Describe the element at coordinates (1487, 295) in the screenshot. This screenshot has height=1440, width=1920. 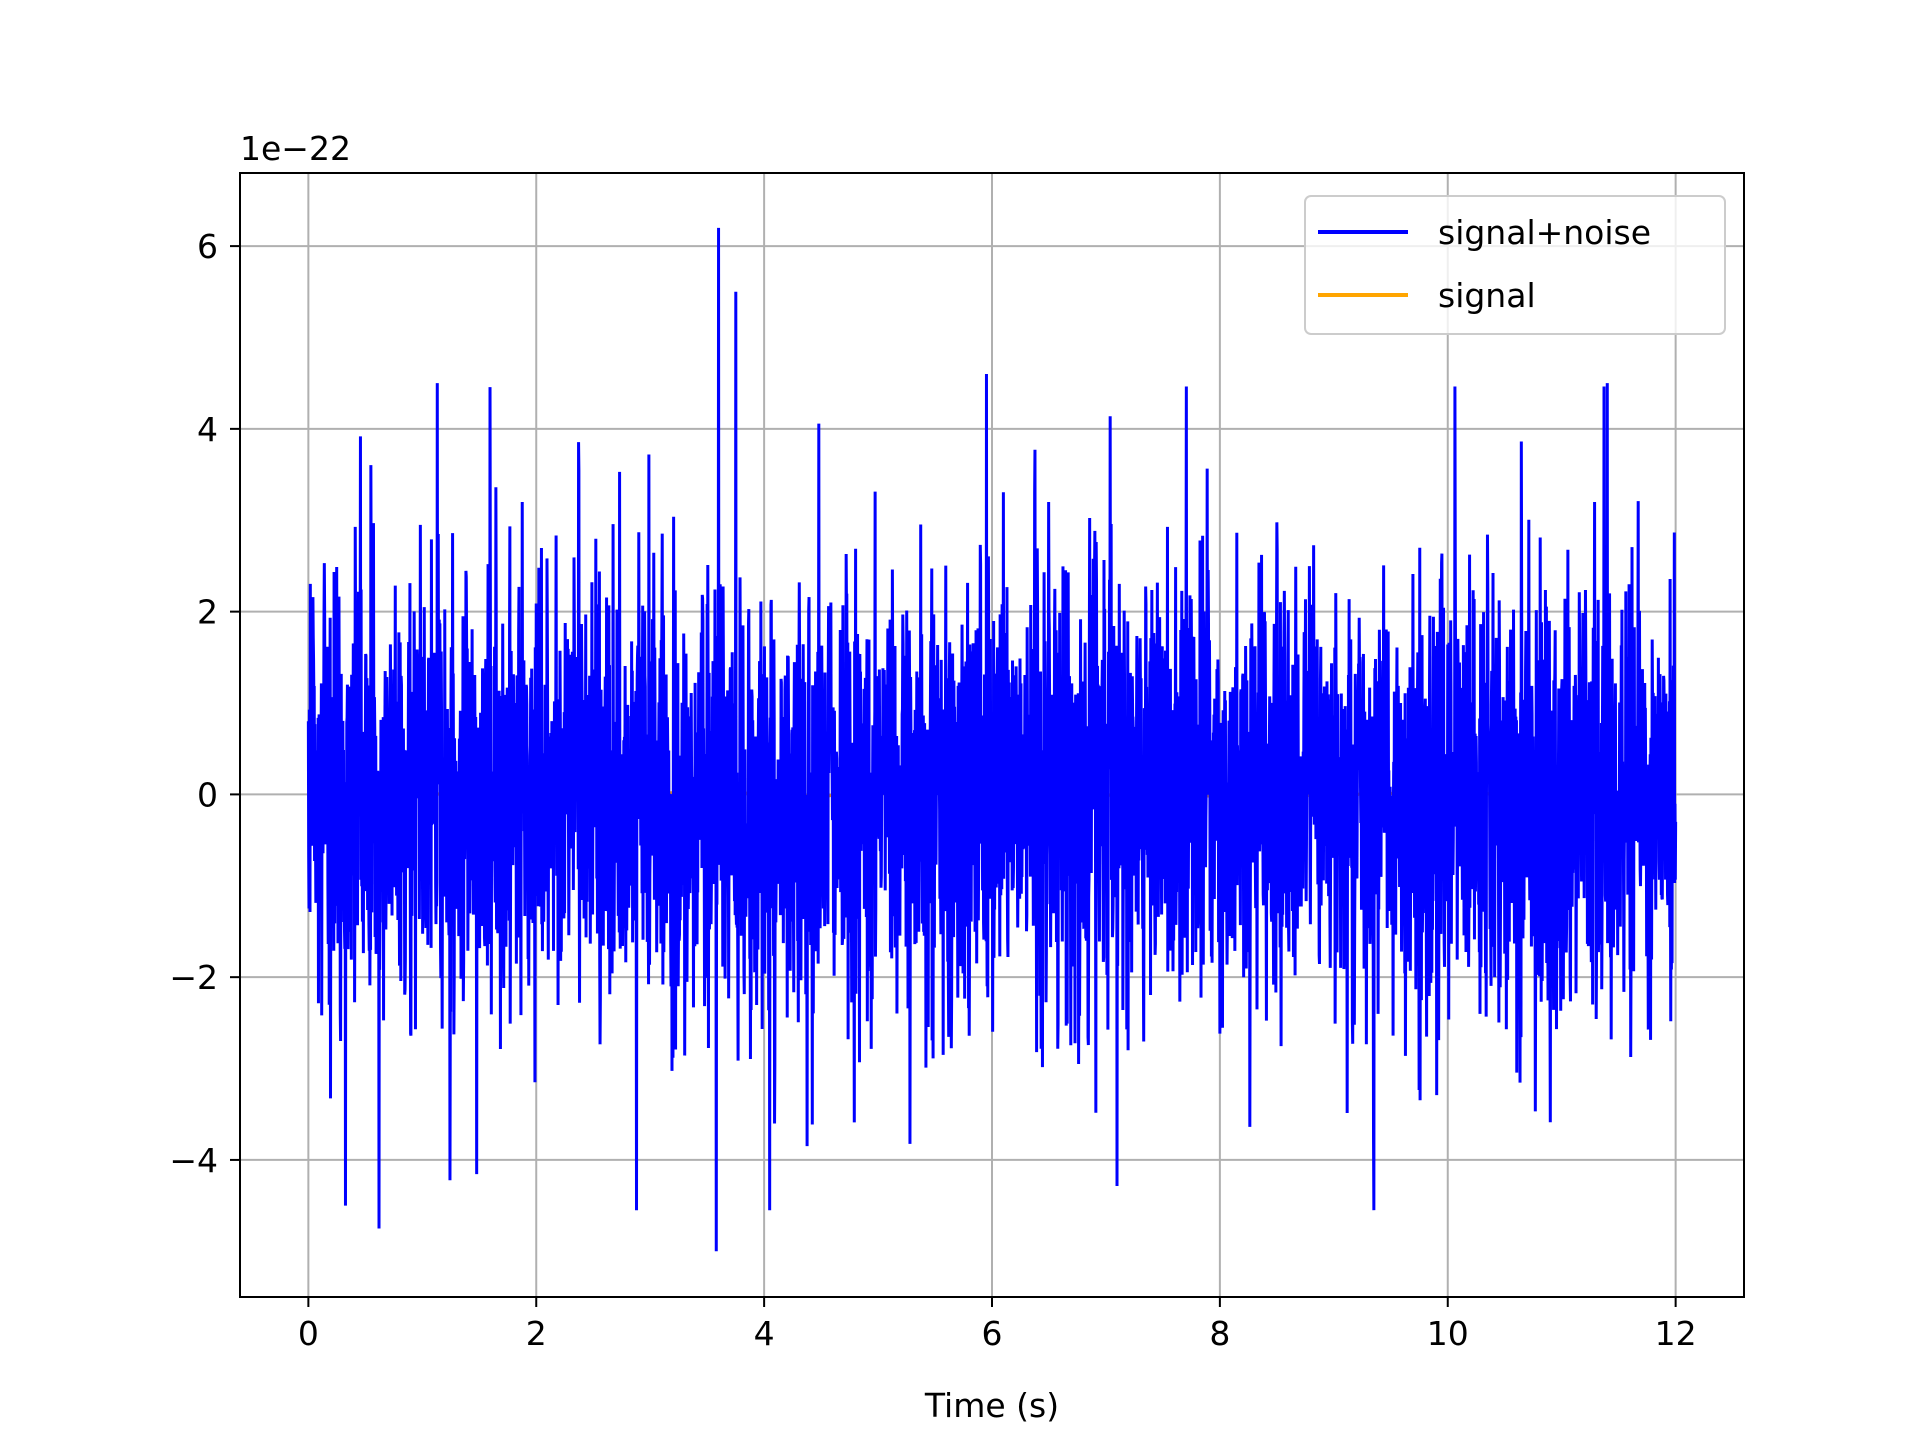
I see `legend-entry-signal: signal` at that location.